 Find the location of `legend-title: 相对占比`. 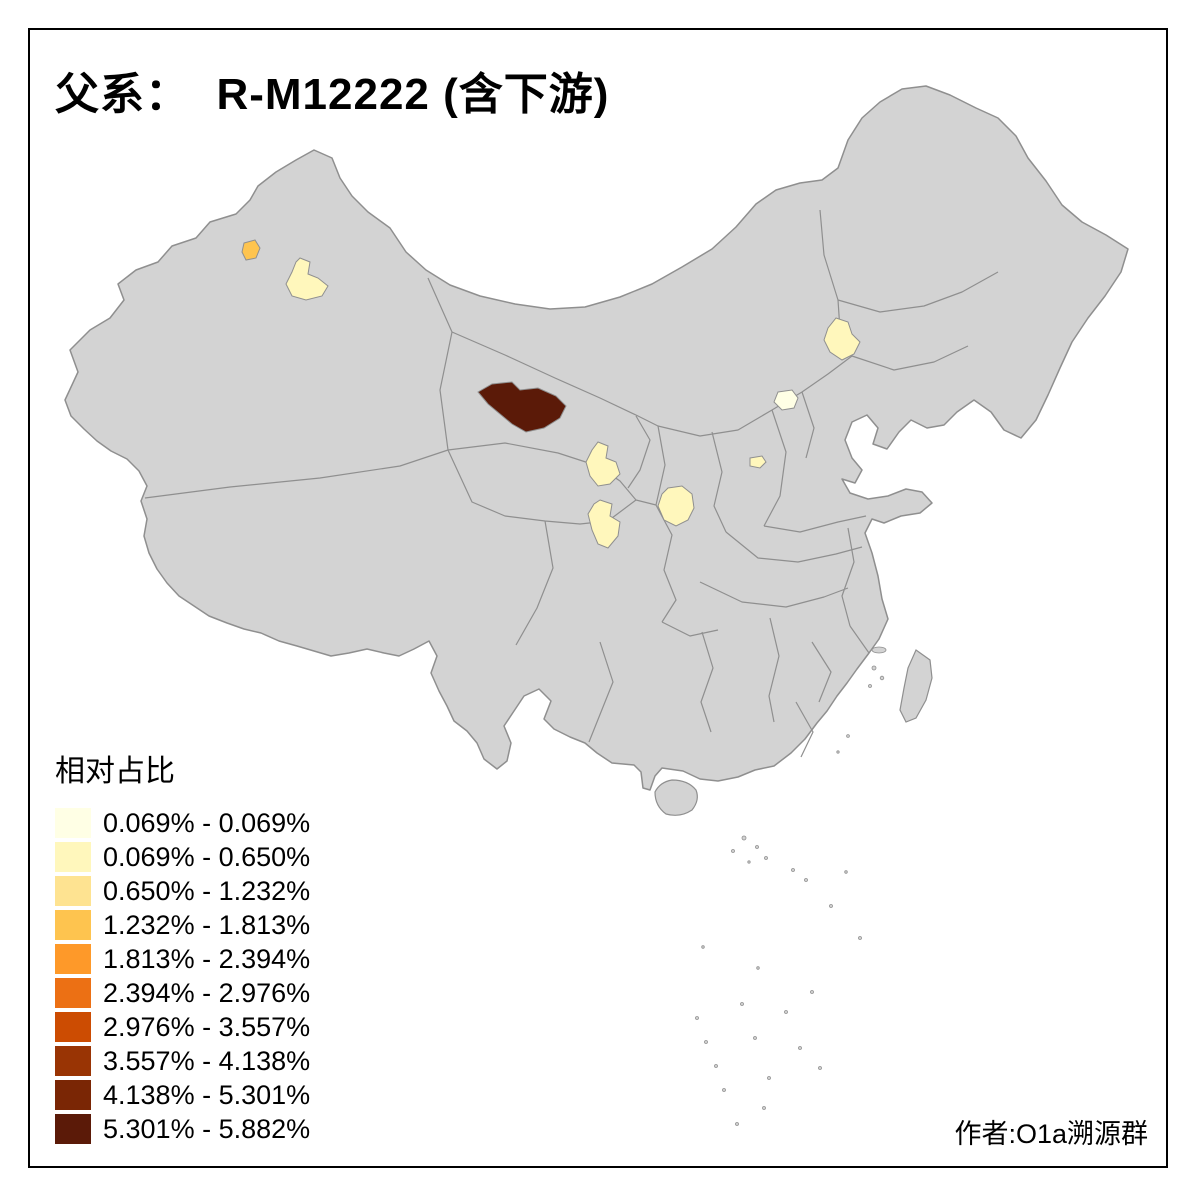

legend-title: 相对占比 is located at coordinates (115, 771).